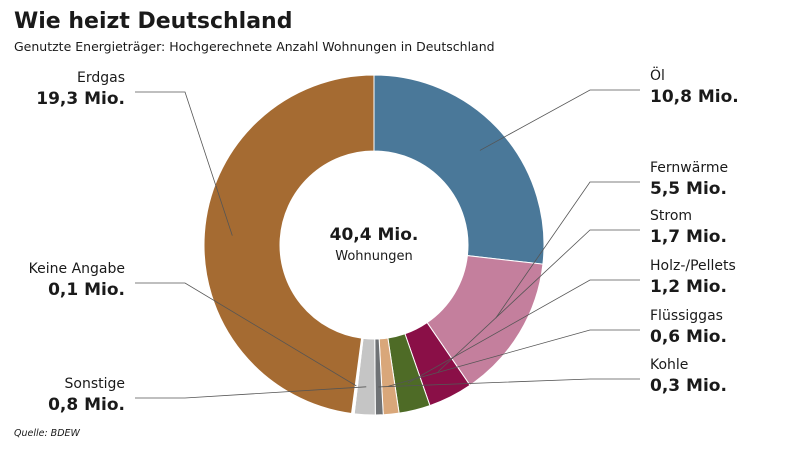 The image size is (799, 450). What do you see at coordinates (101, 78) in the screenshot?
I see `slice-label: Erdgas` at bounding box center [101, 78].